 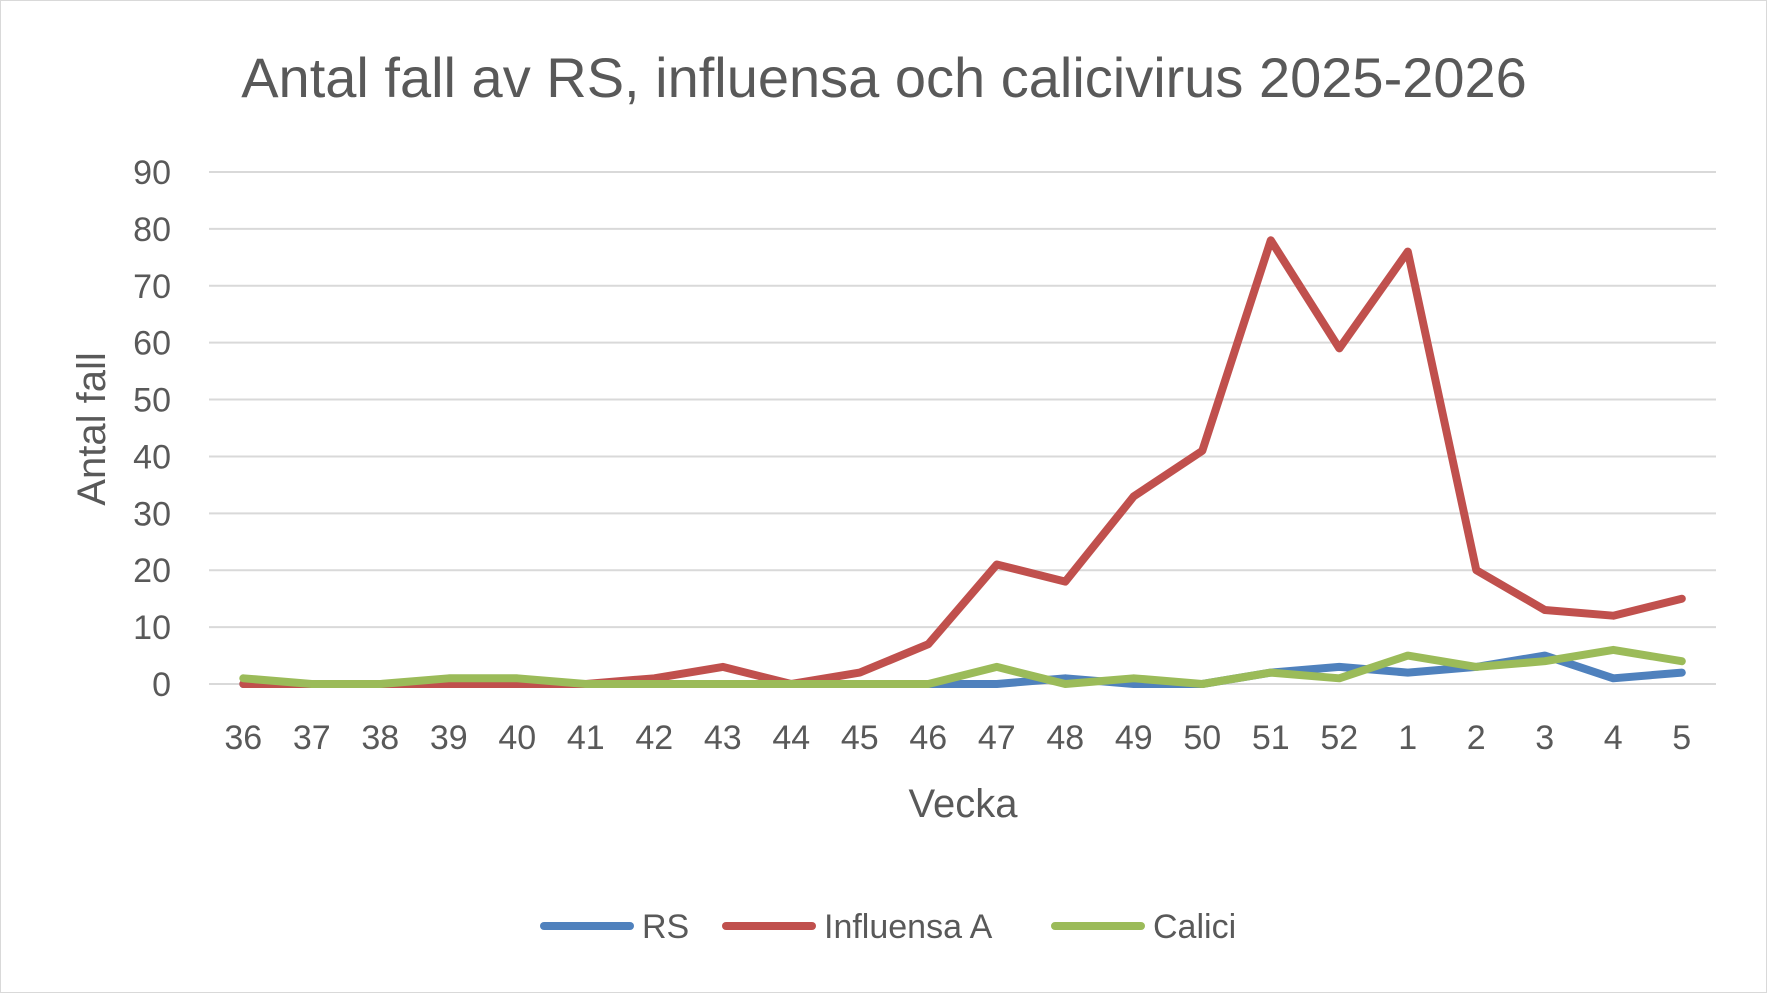 I want to click on y-tick-70: 70, so click(x=152, y=287).